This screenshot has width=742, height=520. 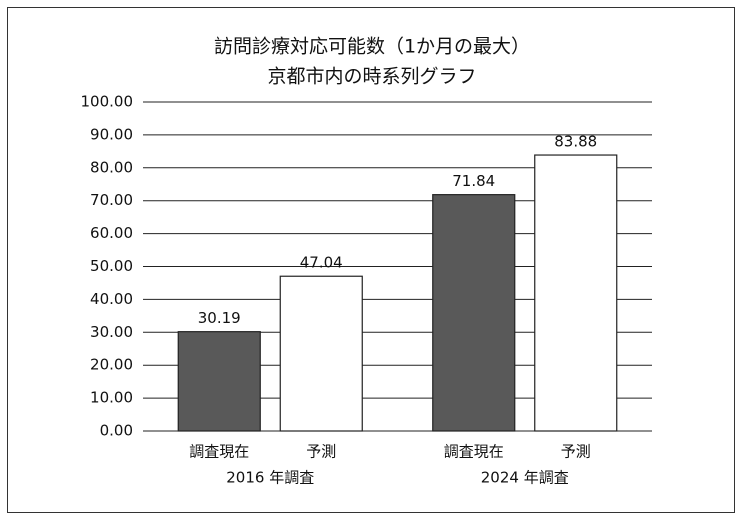 I want to click on y-tick-label: 60.00, so click(x=111, y=233).